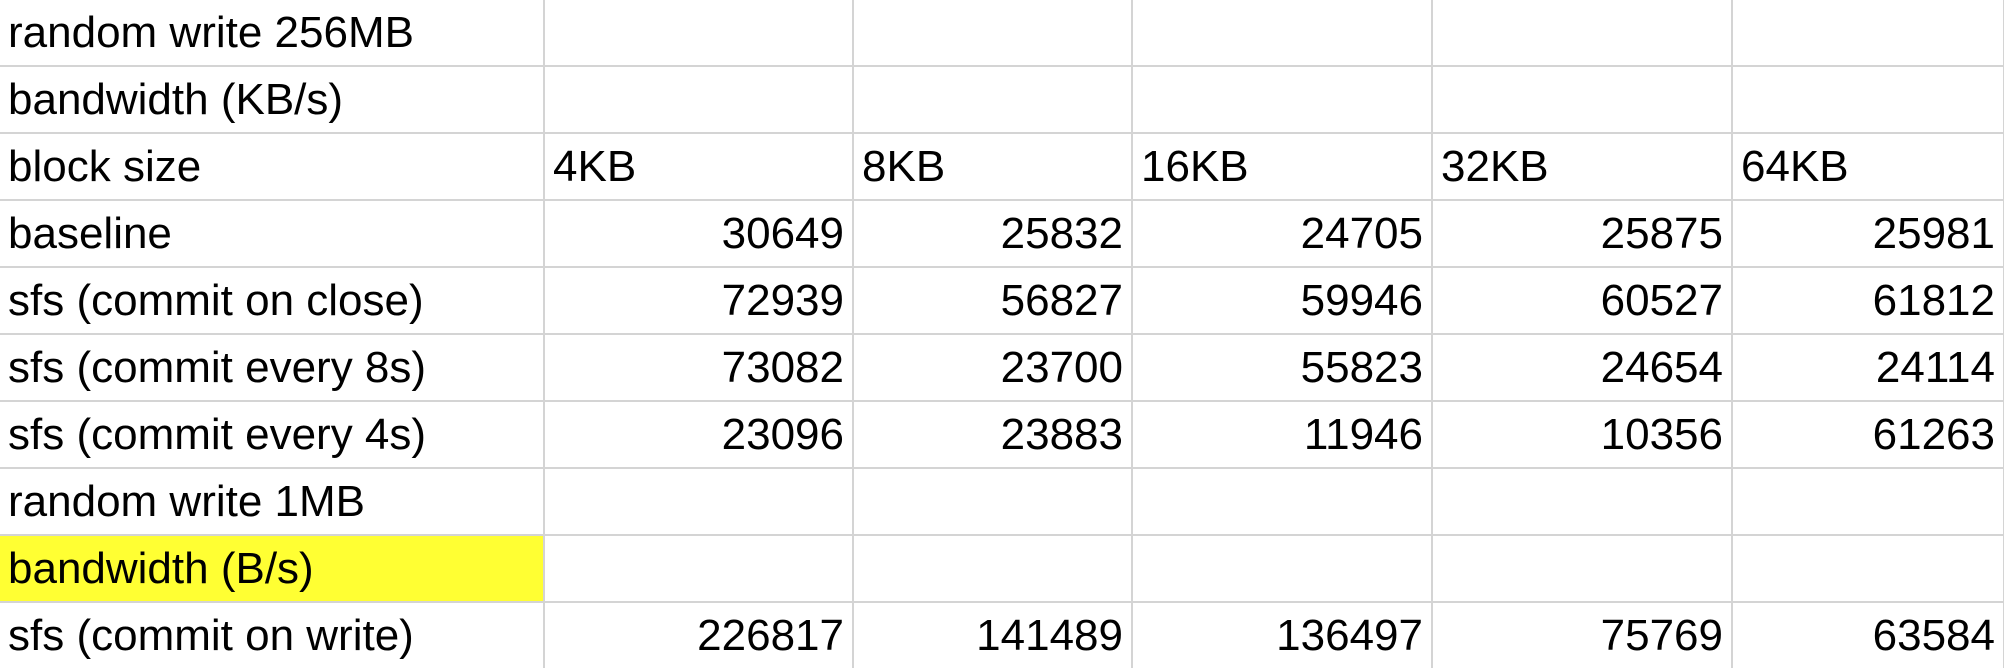  I want to click on table-row: bandwidth (B/s), so click(1002, 569).